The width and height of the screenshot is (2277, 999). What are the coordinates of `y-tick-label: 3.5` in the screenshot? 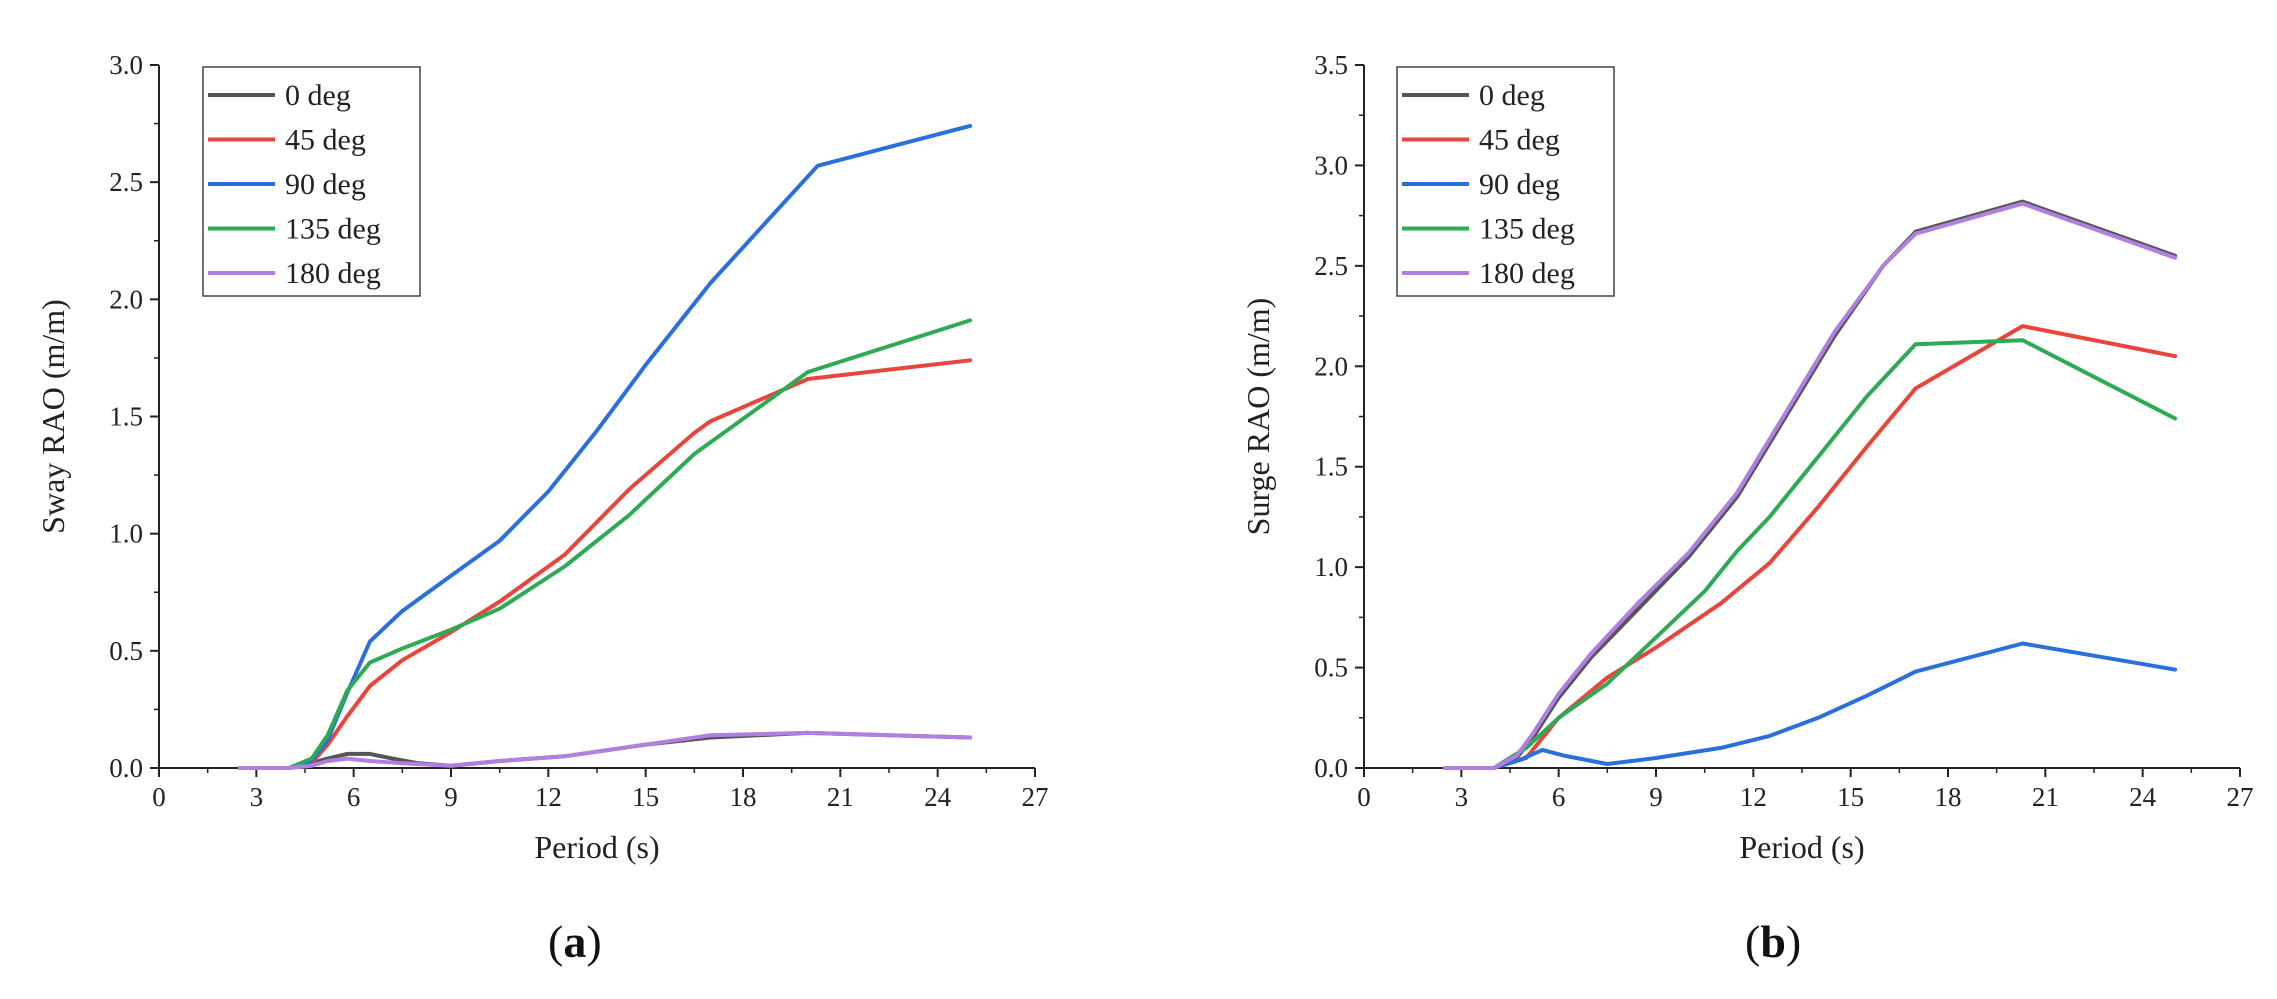 It's located at (1331, 65).